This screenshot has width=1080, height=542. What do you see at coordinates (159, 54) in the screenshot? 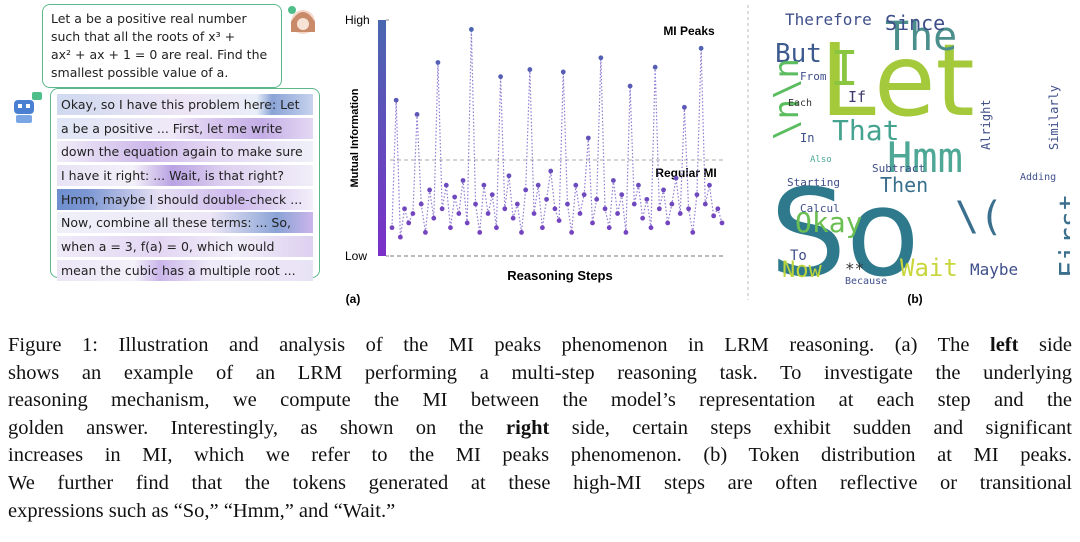
I see `question-line: ax² + ax + 1 = 0 are real. Find the` at bounding box center [159, 54].